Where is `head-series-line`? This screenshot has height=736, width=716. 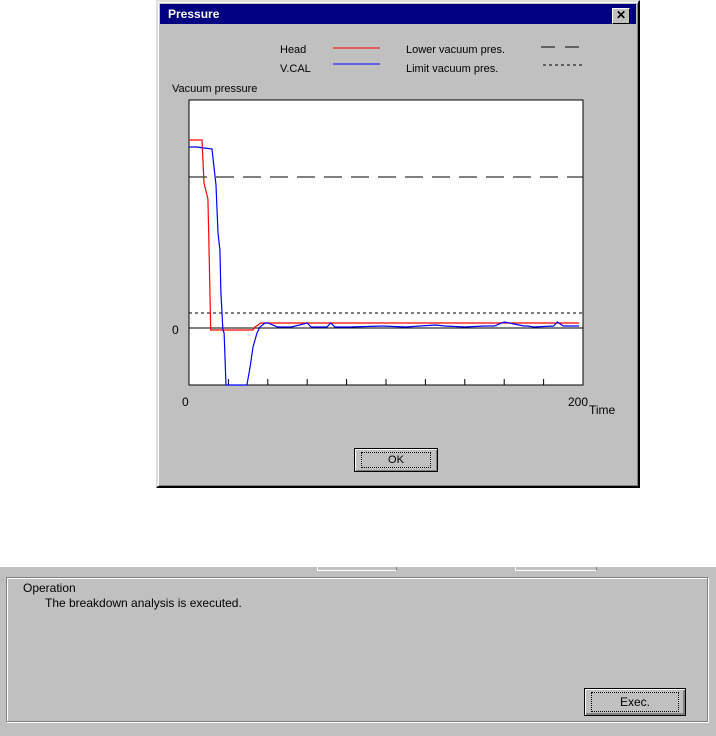 head-series-line is located at coordinates (384, 235).